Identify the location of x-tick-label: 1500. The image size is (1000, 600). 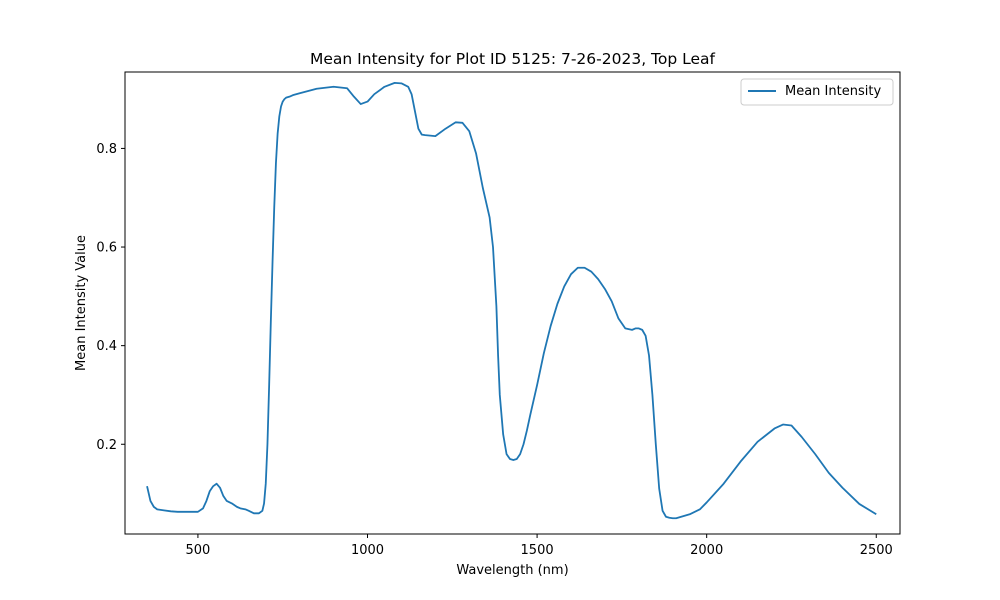
(537, 550).